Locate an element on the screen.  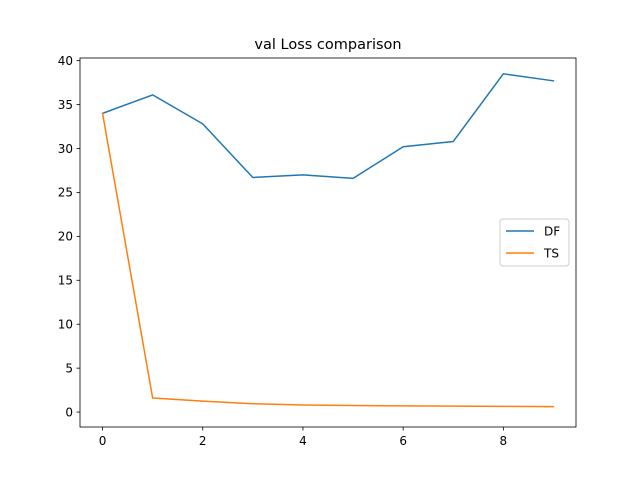
y-tick-label: 0 is located at coordinates (69, 412).